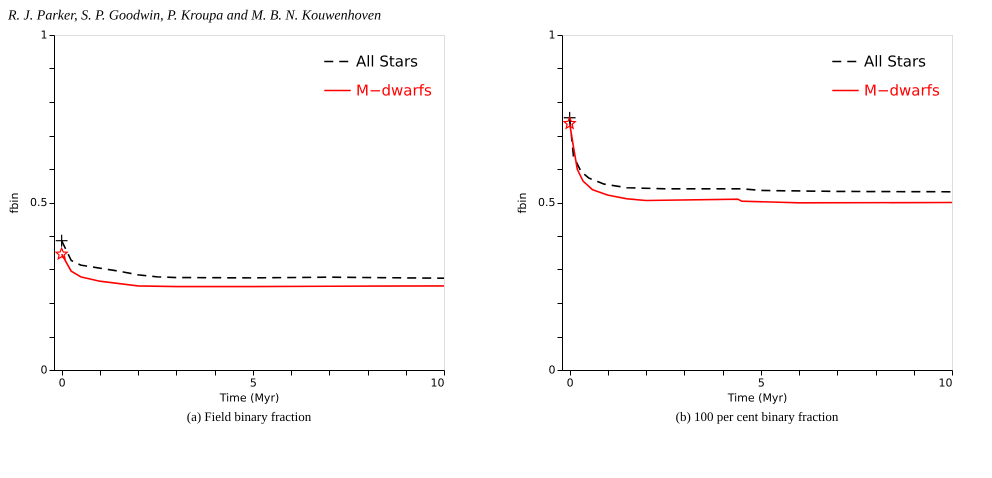 This screenshot has width=992, height=478. Describe the element at coordinates (249, 416) in the screenshot. I see `text: (a) Field binary fraction` at that location.